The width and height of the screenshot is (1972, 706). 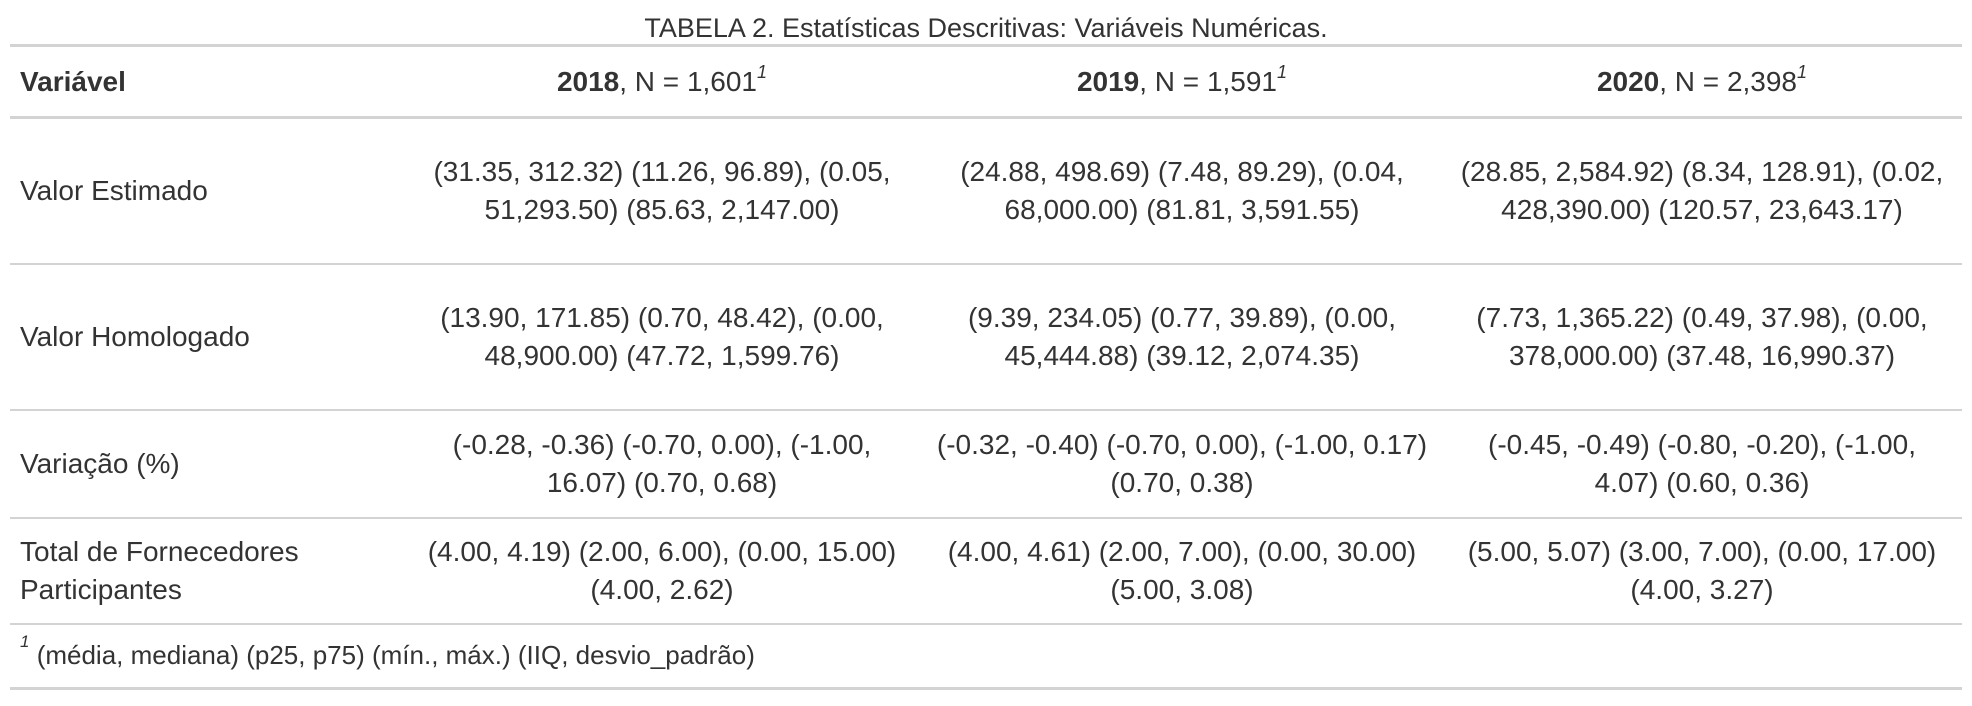 I want to click on row-label: Valor Estimado, so click(x=206, y=191).